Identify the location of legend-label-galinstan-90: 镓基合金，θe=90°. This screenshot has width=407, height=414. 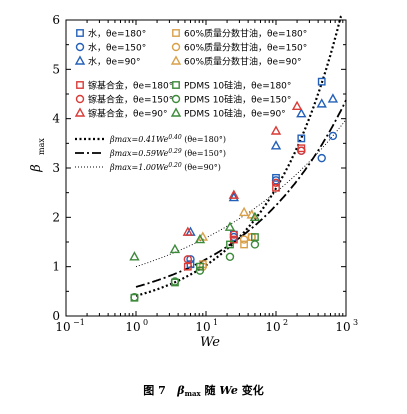
(128, 114).